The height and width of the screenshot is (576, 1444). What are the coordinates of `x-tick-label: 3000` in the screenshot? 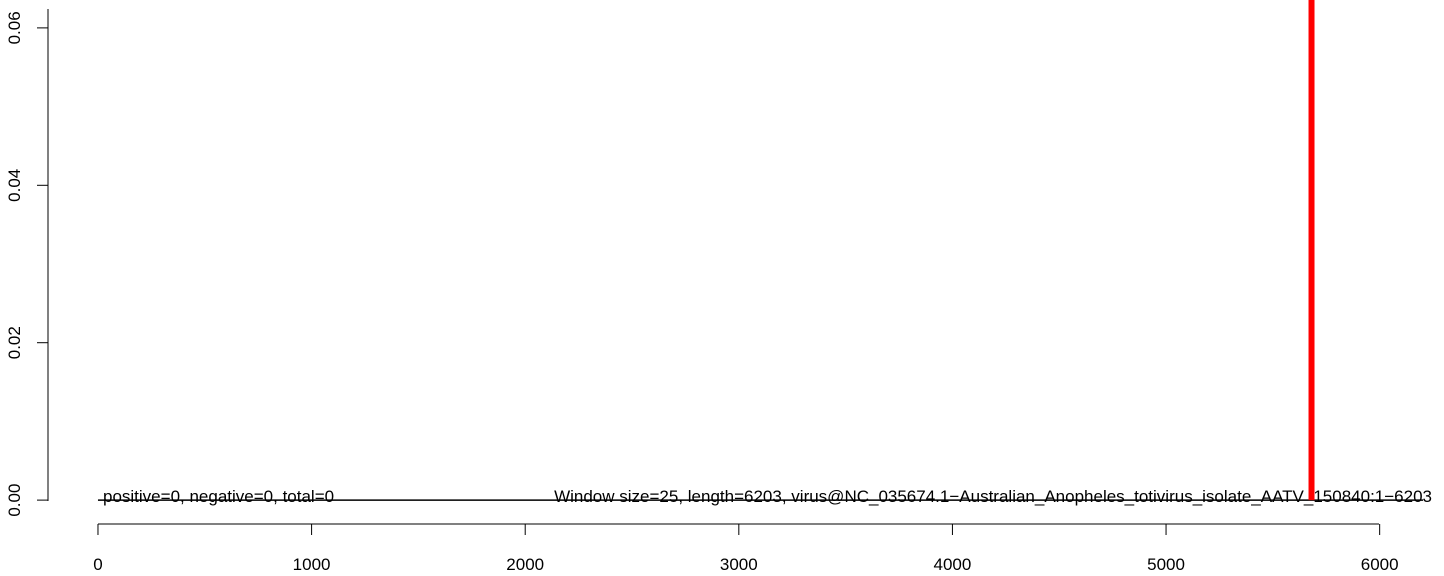 It's located at (739, 564).